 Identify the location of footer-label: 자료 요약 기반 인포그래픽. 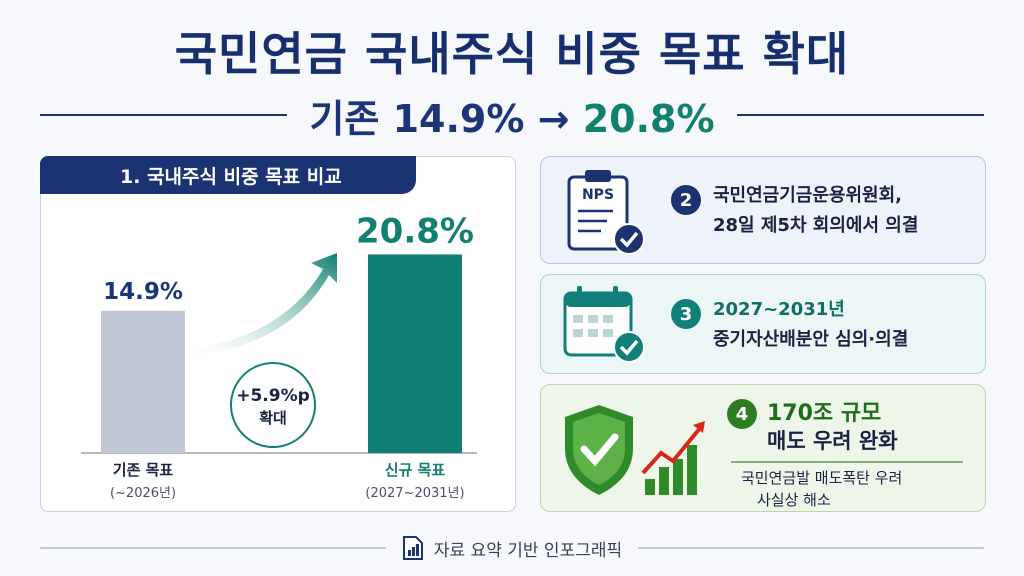
(512, 548).